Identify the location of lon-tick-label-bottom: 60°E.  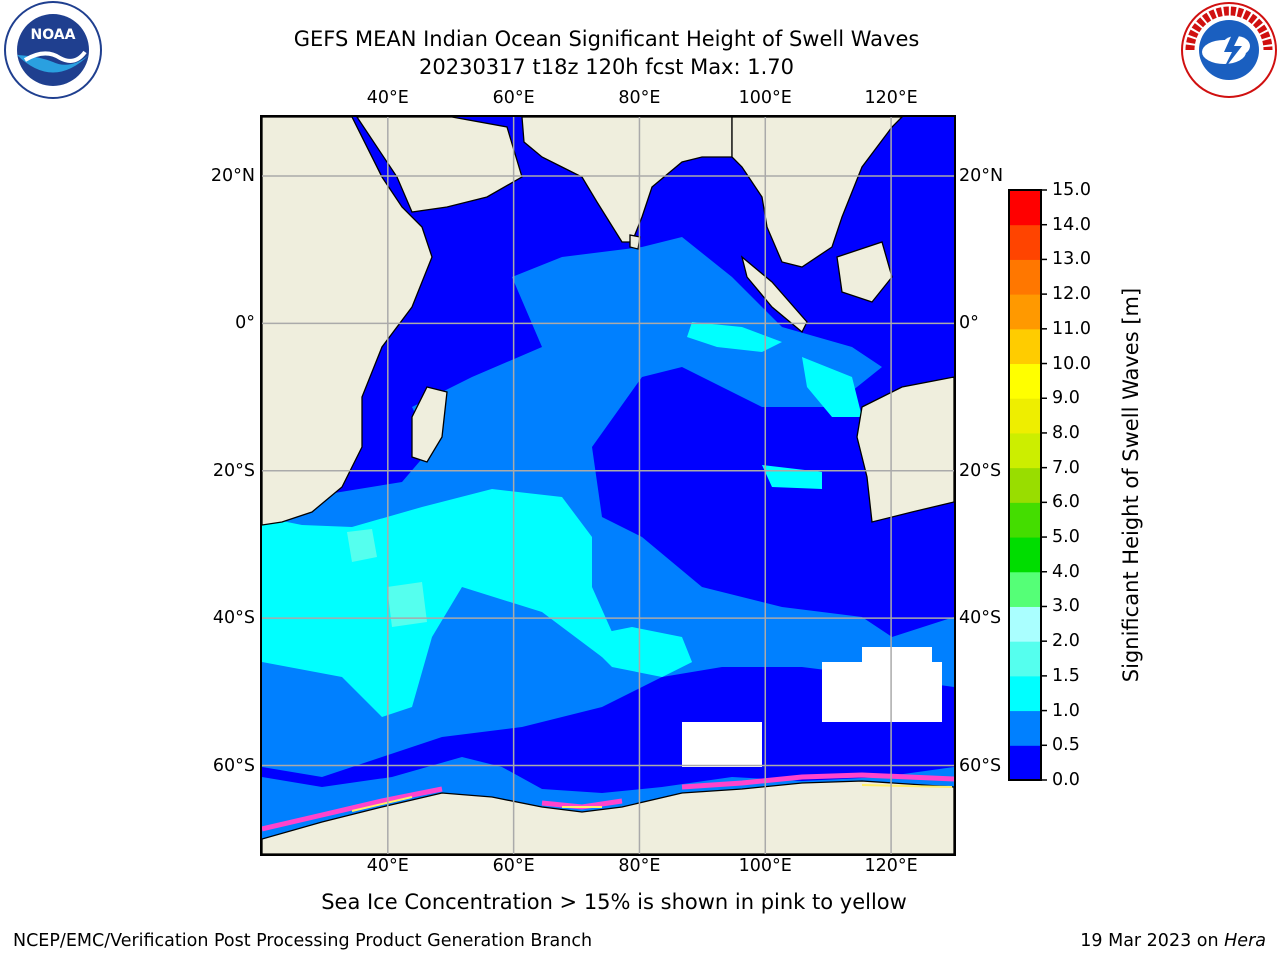
(513, 866).